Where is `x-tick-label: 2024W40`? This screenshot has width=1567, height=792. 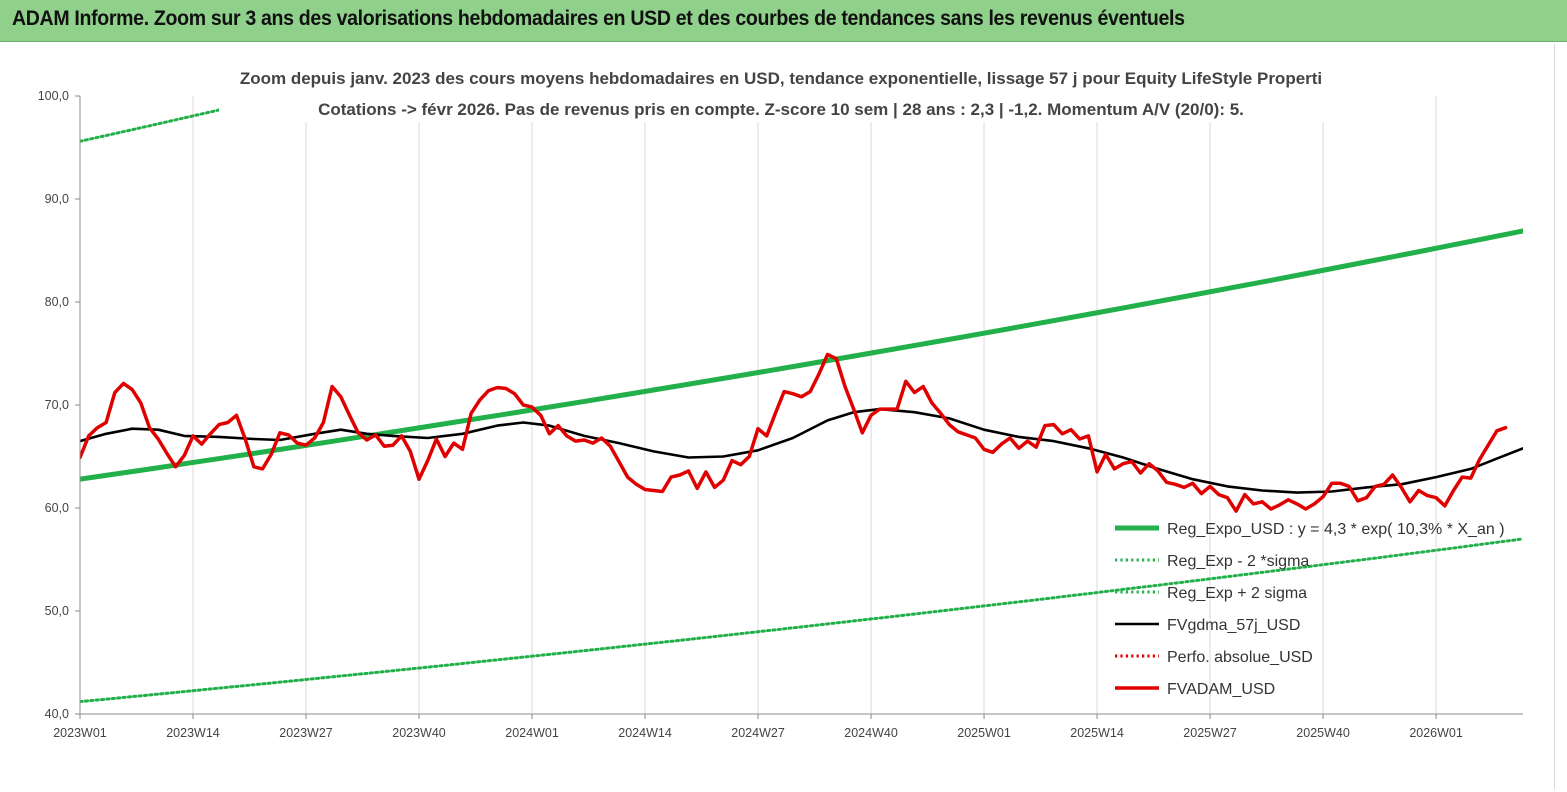 x-tick-label: 2024W40 is located at coordinates (871, 733).